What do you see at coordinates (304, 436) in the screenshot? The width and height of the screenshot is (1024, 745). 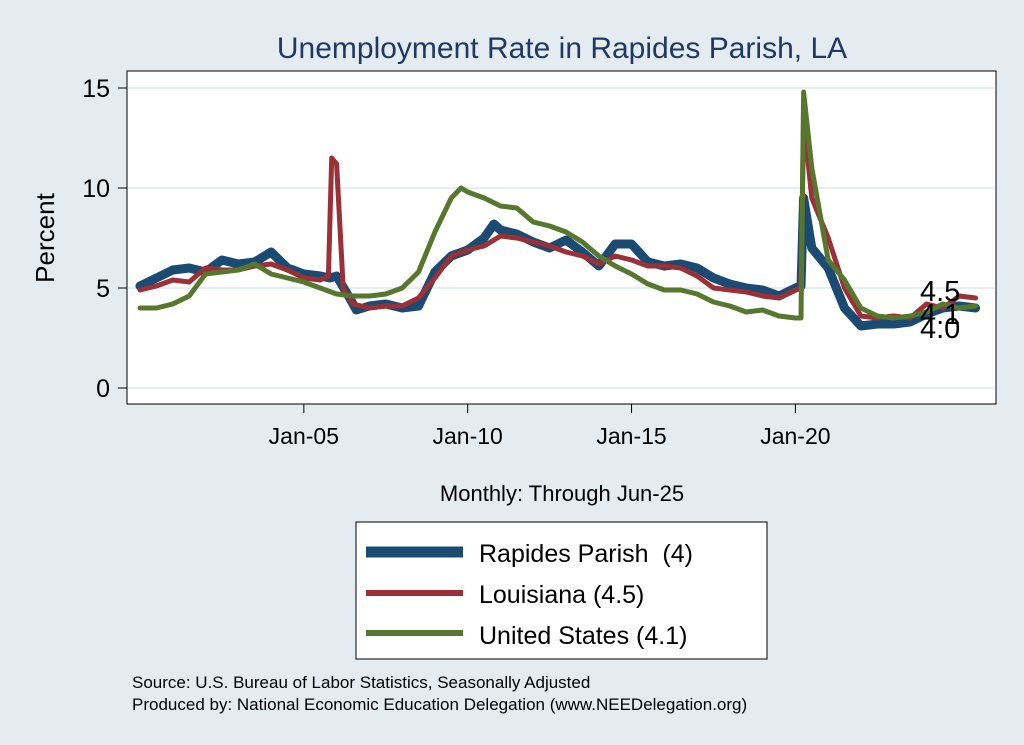 I see `x-tick-label: Jan-05` at bounding box center [304, 436].